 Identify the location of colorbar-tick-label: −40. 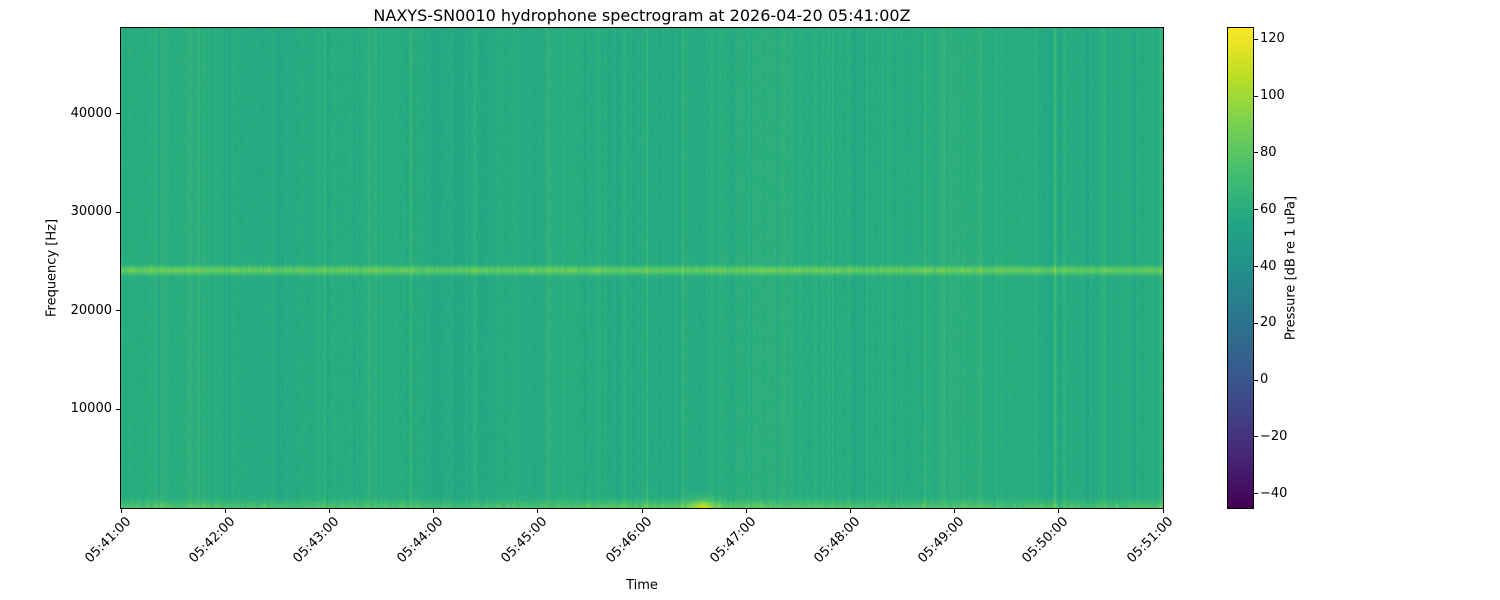
(1274, 493).